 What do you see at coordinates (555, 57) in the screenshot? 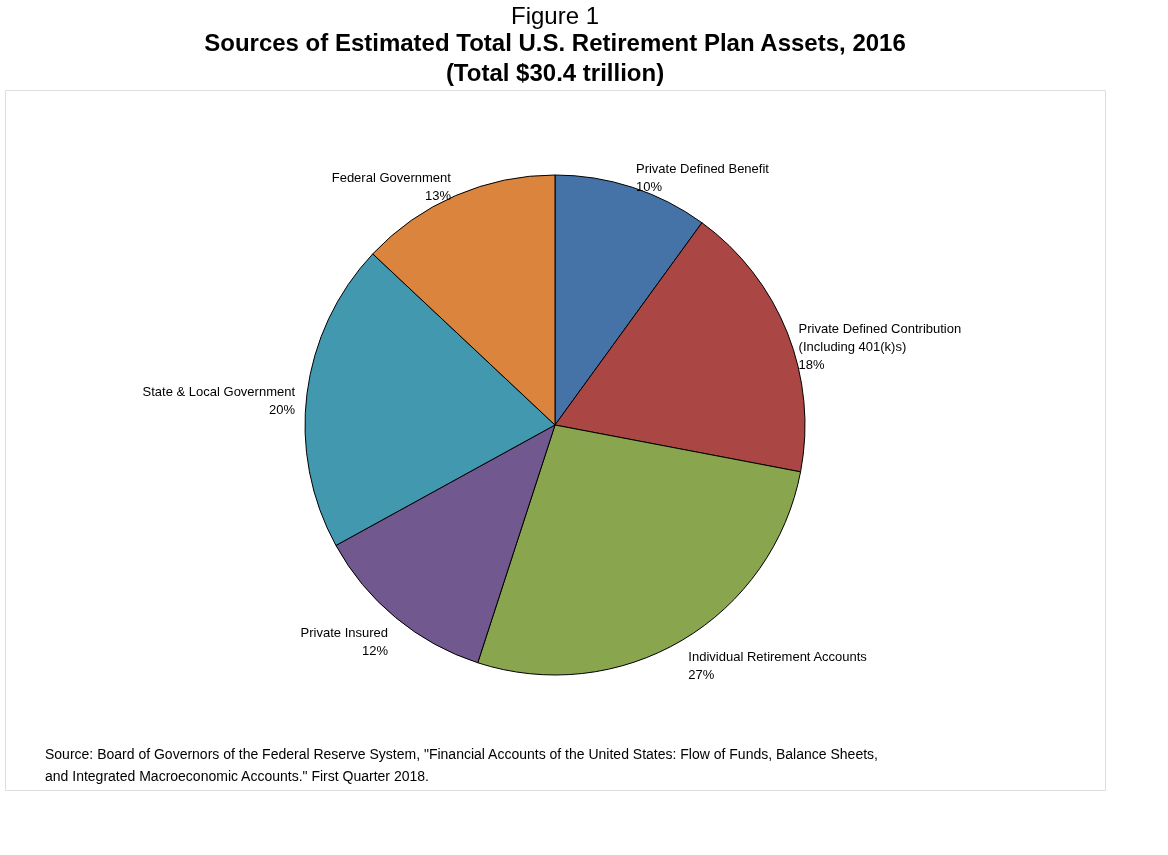
I see `chart-subtitle: Sources of Estimated Total U.S. Retirement Plan Assets, 2016 (Total $30.4 trillion)` at bounding box center [555, 57].